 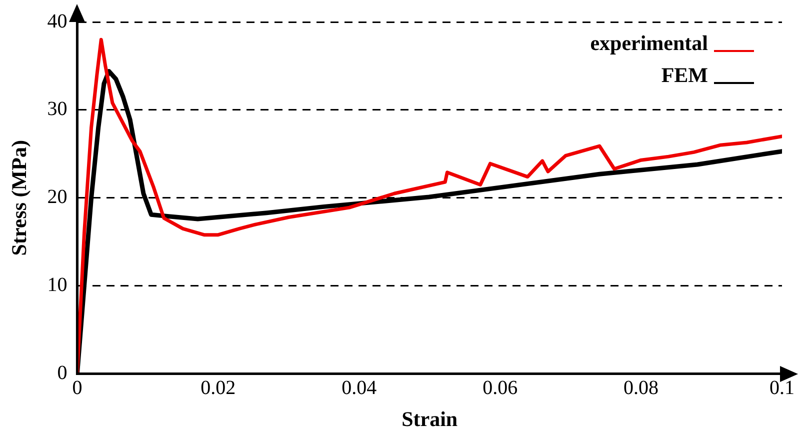 What do you see at coordinates (641, 388) in the screenshot?
I see `x-tick-label: 0.08` at bounding box center [641, 388].